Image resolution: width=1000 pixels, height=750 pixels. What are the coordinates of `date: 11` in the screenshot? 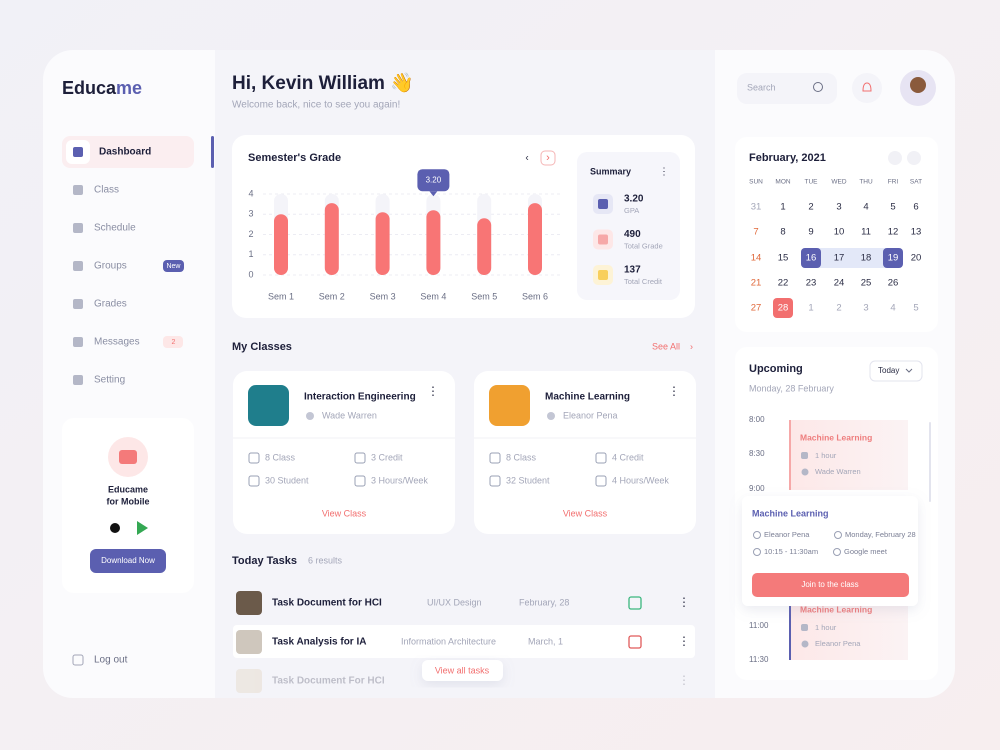 It's located at (866, 232).